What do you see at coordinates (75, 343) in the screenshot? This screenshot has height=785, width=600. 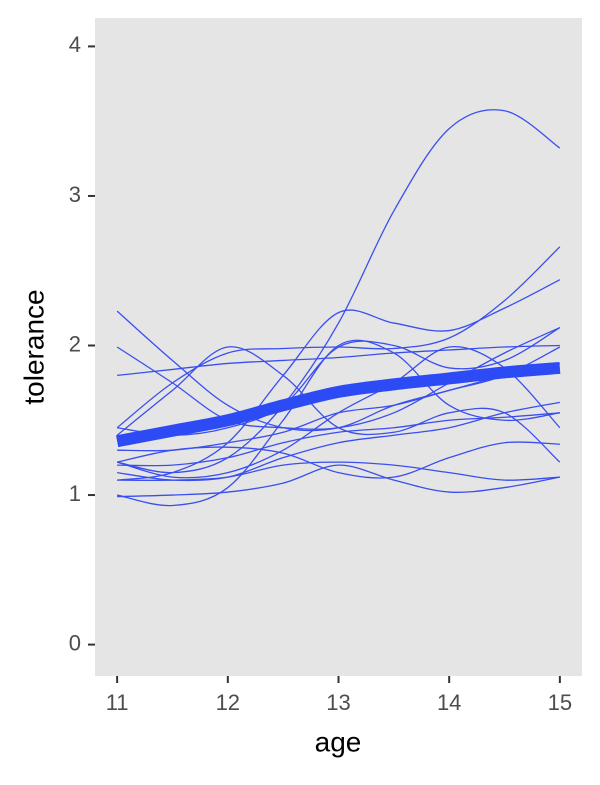 I see `y-tick-label: 2` at bounding box center [75, 343].